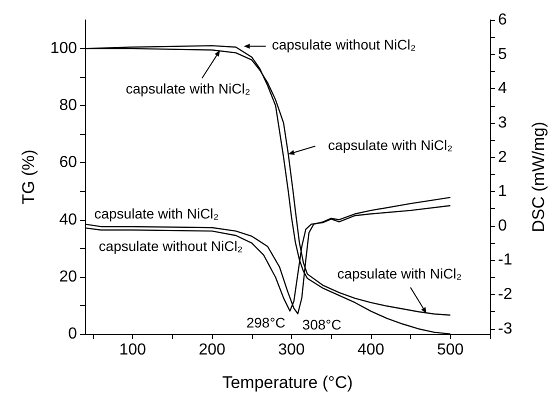 Image resolution: width=555 pixels, height=401 pixels. What do you see at coordinates (28, 177) in the screenshot?
I see `y-axis-title: TG (%)` at bounding box center [28, 177].